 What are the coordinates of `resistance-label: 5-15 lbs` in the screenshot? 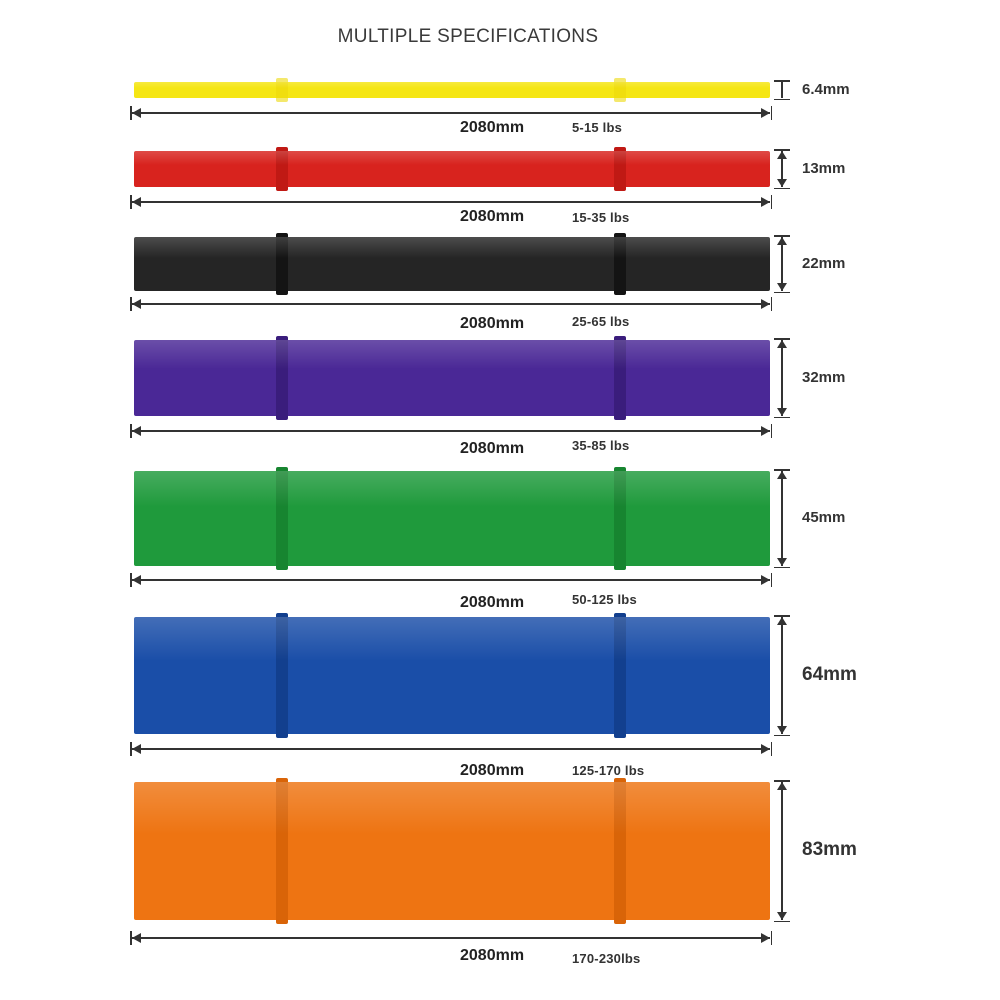 It's located at (597, 127).